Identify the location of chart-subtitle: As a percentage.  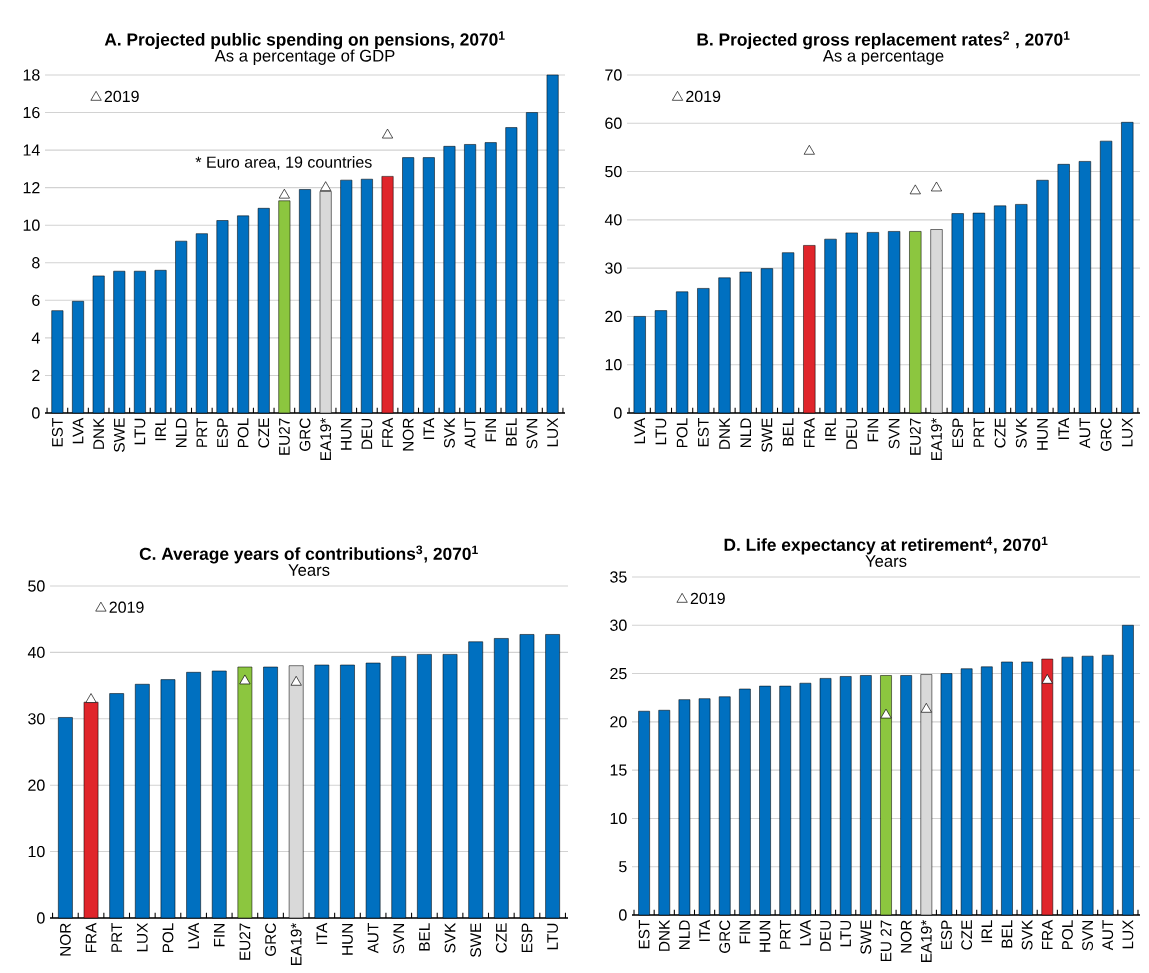
(883, 57).